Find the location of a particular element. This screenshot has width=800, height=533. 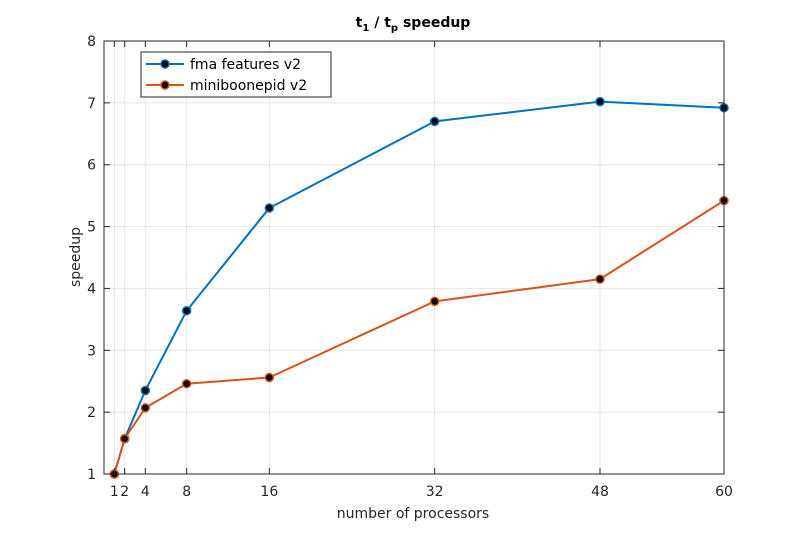

x-tick-label: 16 is located at coordinates (269, 492).